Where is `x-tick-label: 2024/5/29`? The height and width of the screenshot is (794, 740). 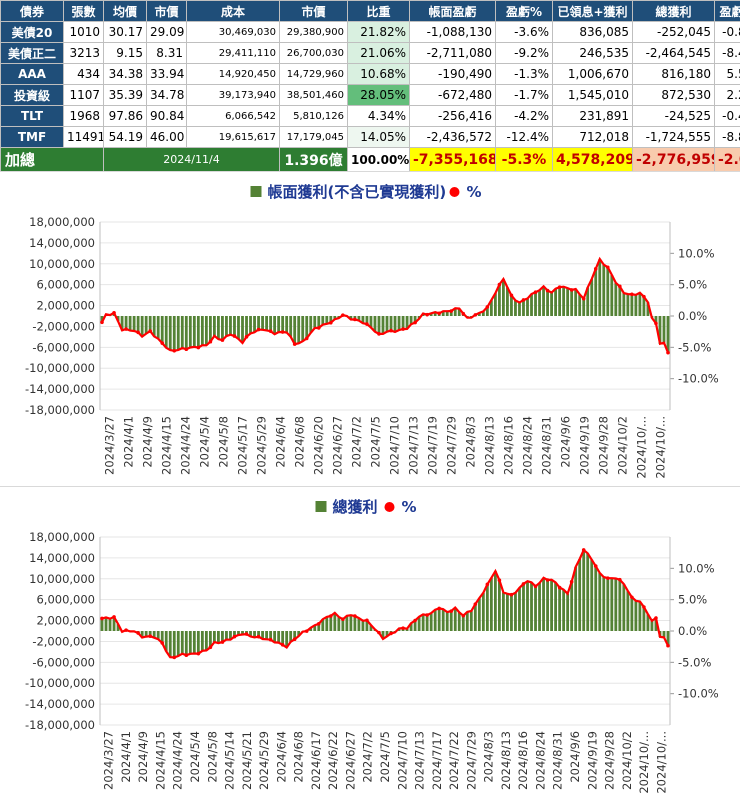
x-tick-label: 2024/5/29 is located at coordinates (264, 760).